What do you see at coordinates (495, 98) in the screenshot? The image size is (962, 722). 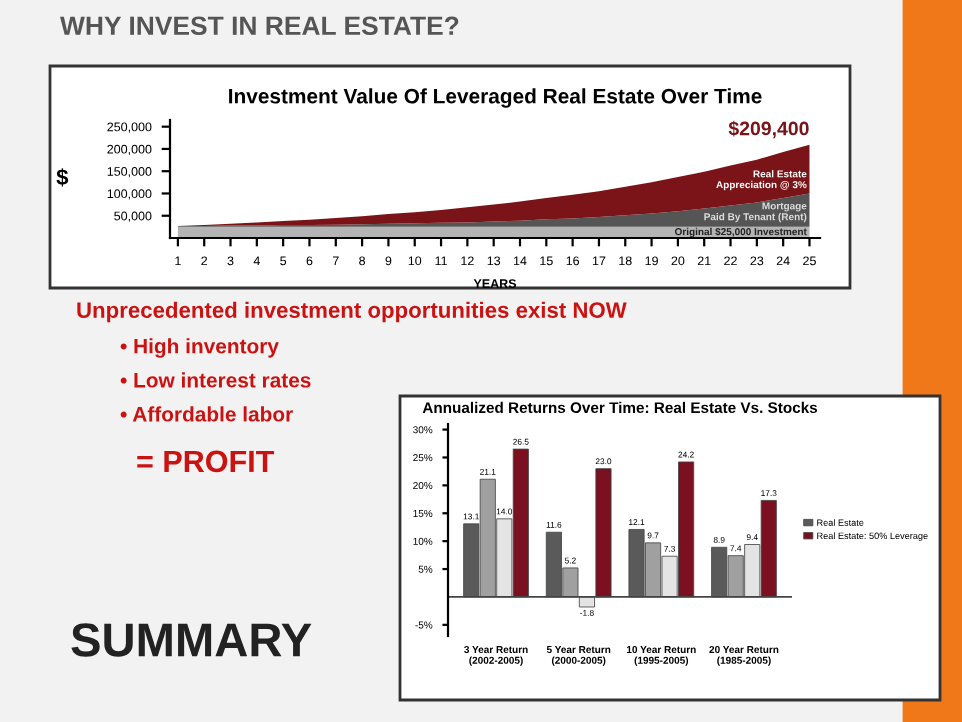 I see `chart-title: Investment Value Of Leveraged Real Estate Over Time` at bounding box center [495, 98].